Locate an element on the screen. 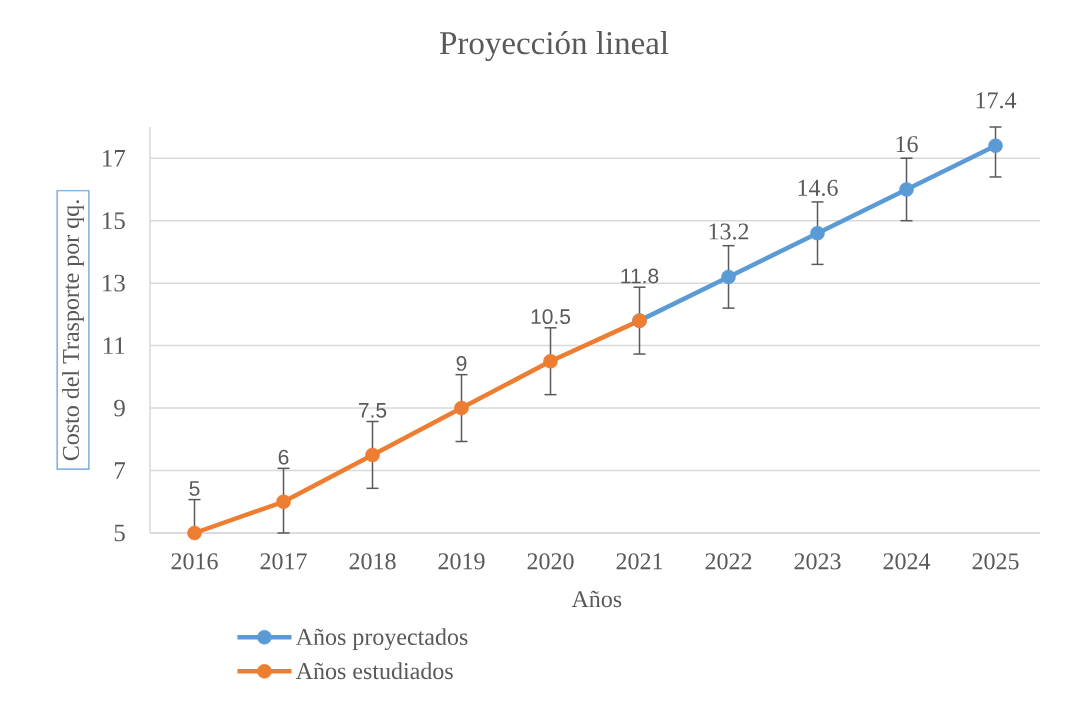  y-tick-label: 15 is located at coordinates (114, 221).